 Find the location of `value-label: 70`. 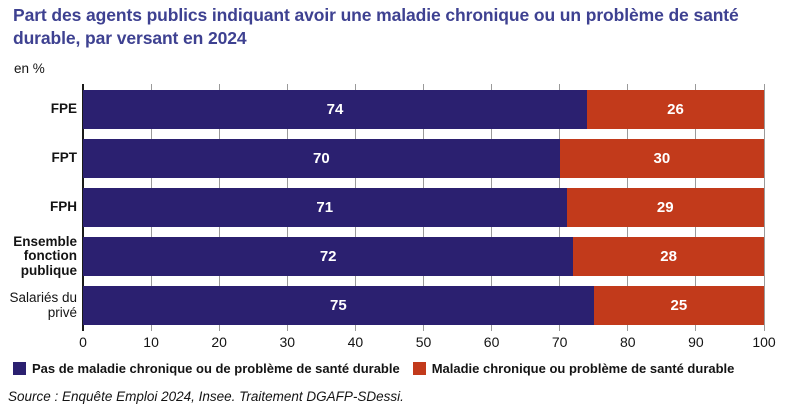

value-label: 70 is located at coordinates (321, 158).